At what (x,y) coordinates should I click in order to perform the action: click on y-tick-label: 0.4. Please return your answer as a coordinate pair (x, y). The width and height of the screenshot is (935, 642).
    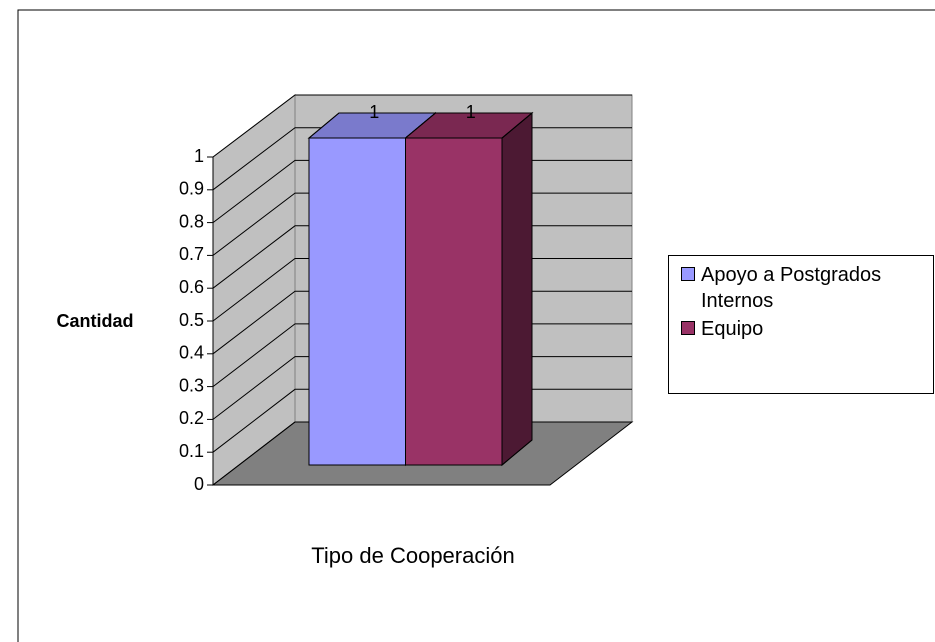
    Looking at the image, I should click on (191, 353).